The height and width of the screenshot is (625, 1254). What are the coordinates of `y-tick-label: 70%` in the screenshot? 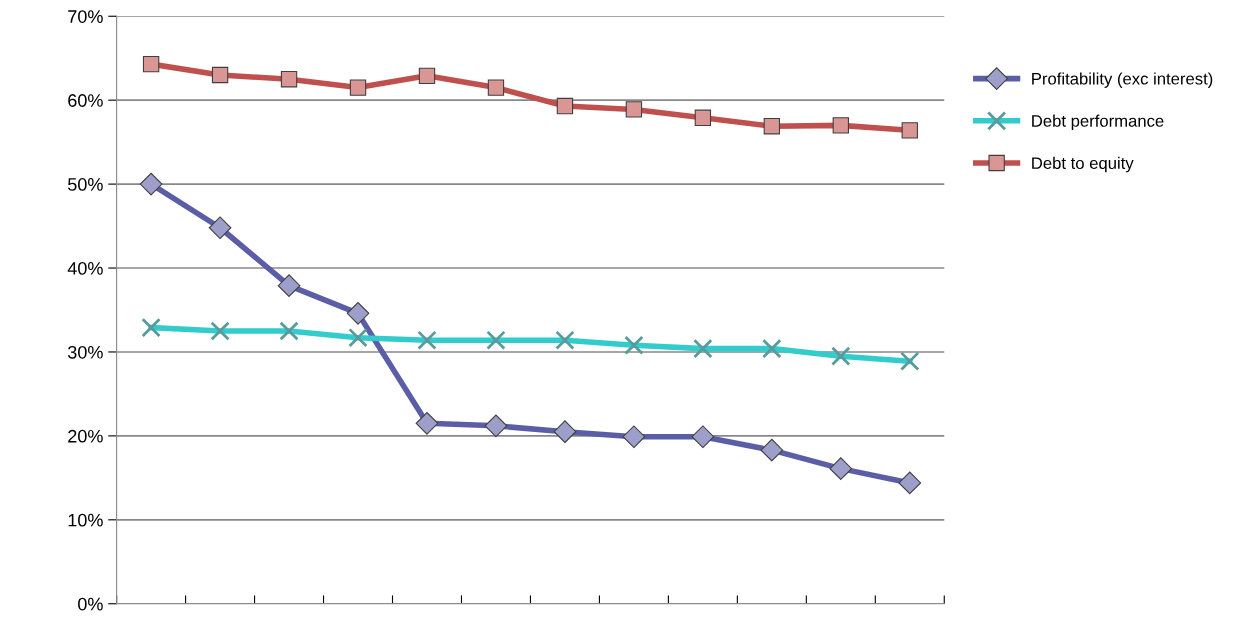 It's located at (85, 16).